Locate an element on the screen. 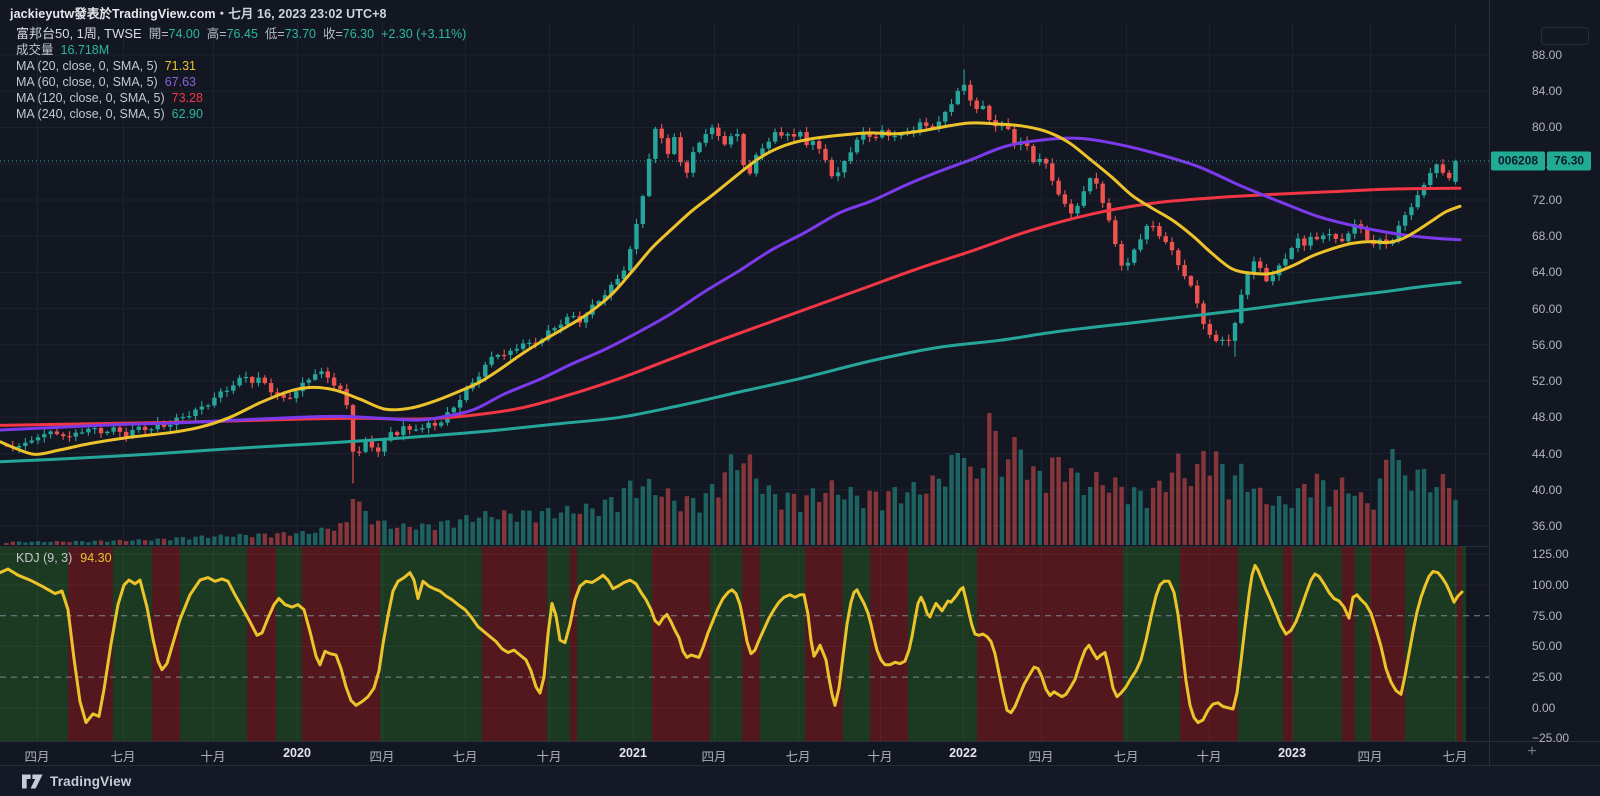 The height and width of the screenshot is (796, 1600). price-scale-button is located at coordinates (1565, 36).